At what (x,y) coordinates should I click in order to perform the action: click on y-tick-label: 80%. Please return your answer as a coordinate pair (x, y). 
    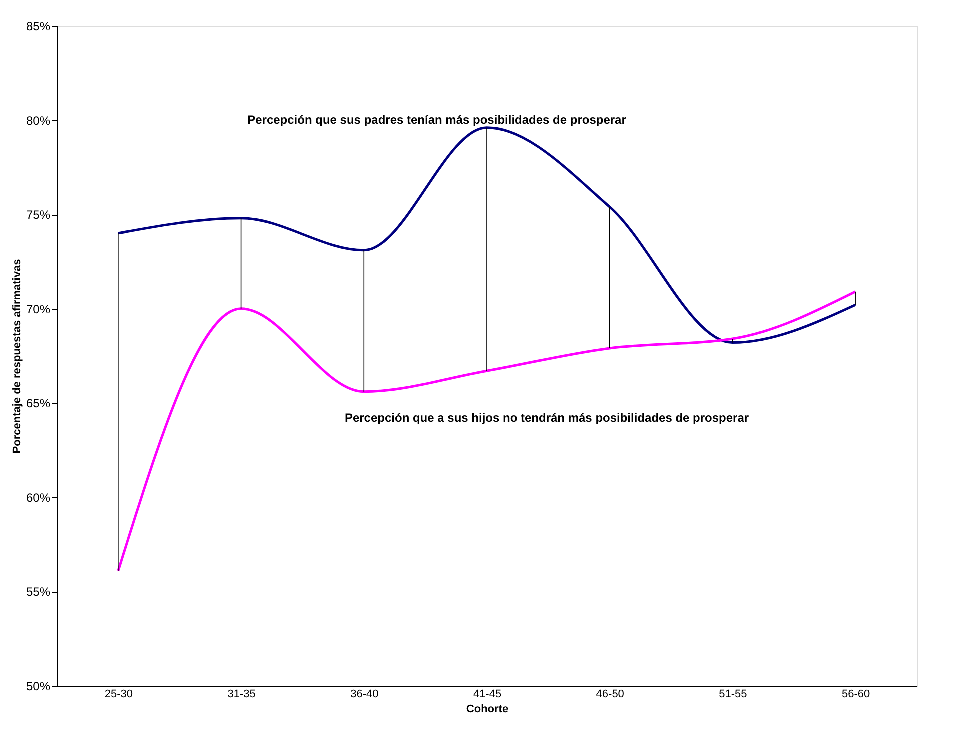
    Looking at the image, I should click on (38, 121).